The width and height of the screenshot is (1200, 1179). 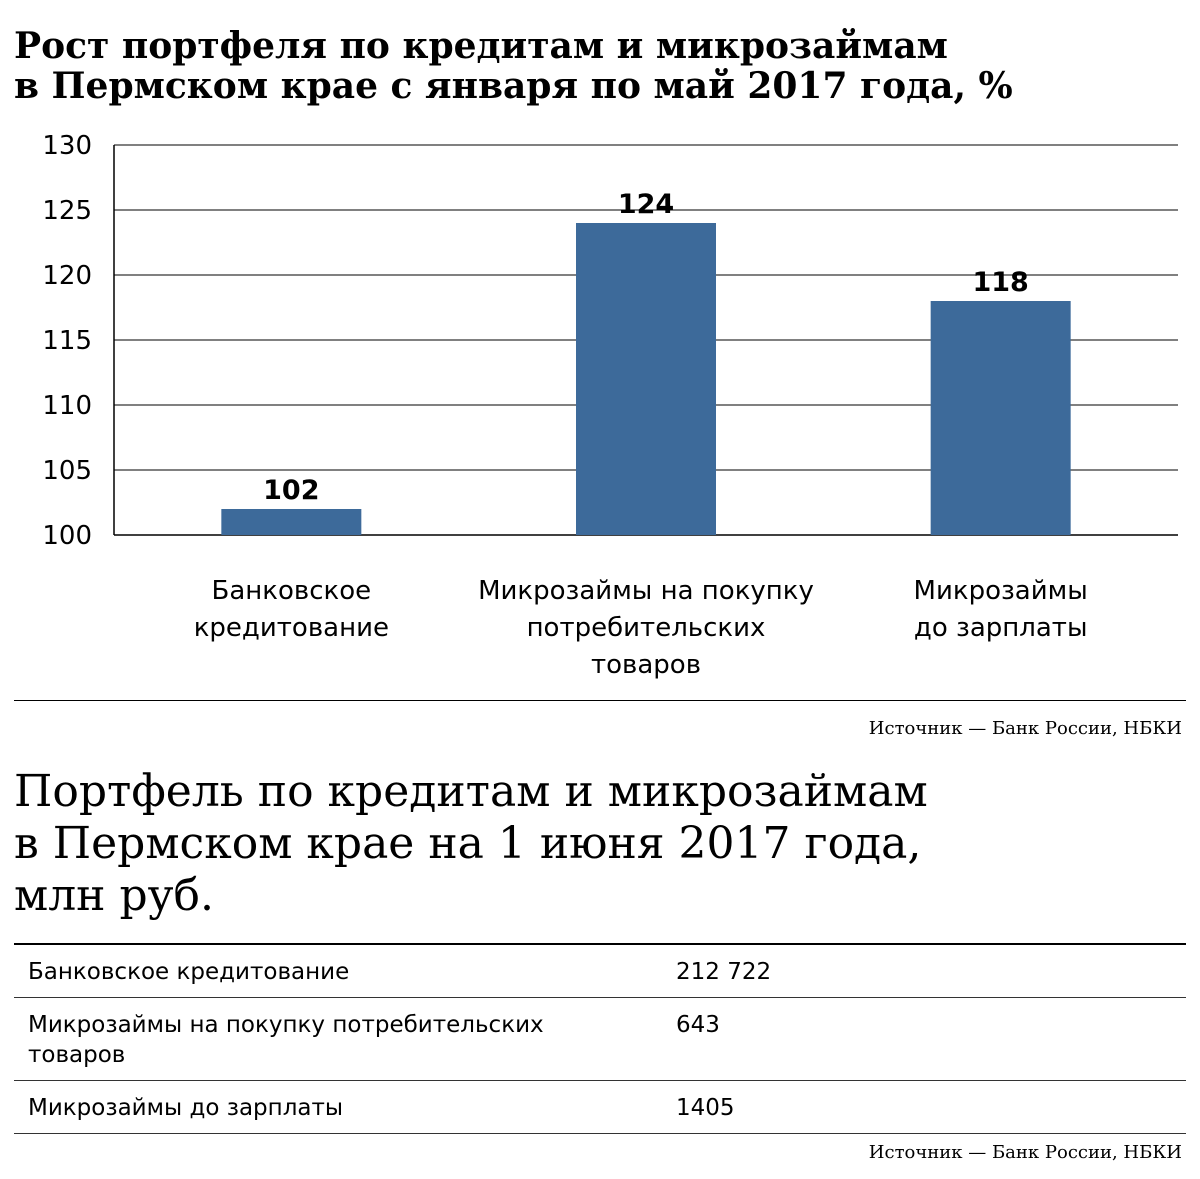 I want to click on table-row: Банковское кредитование 212 722, so click(x=600, y=971).